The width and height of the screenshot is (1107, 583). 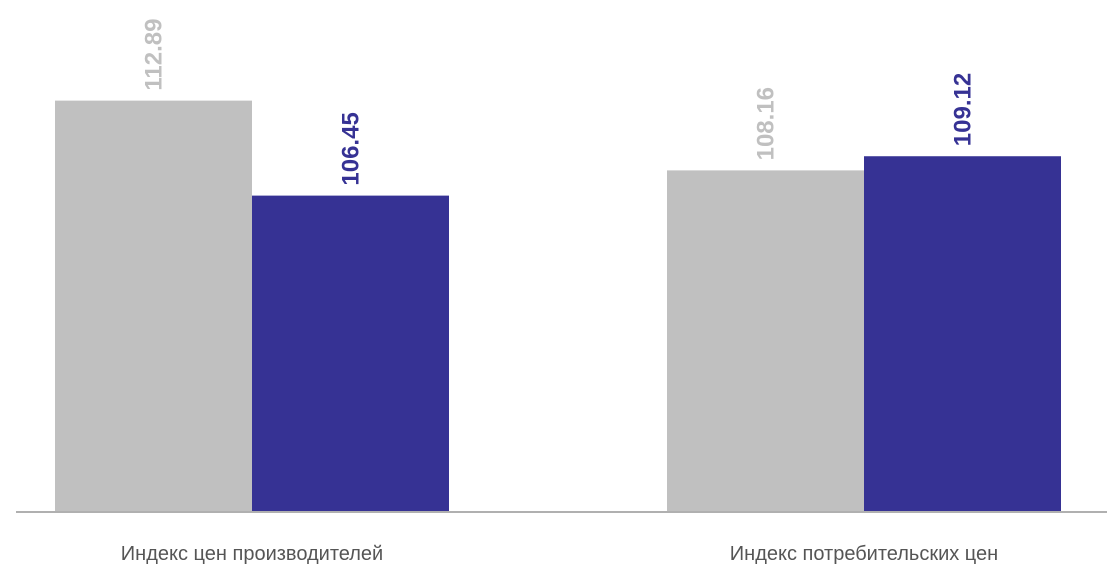 I want to click on category-label-2: Индекс потребительских цен, so click(x=864, y=554).